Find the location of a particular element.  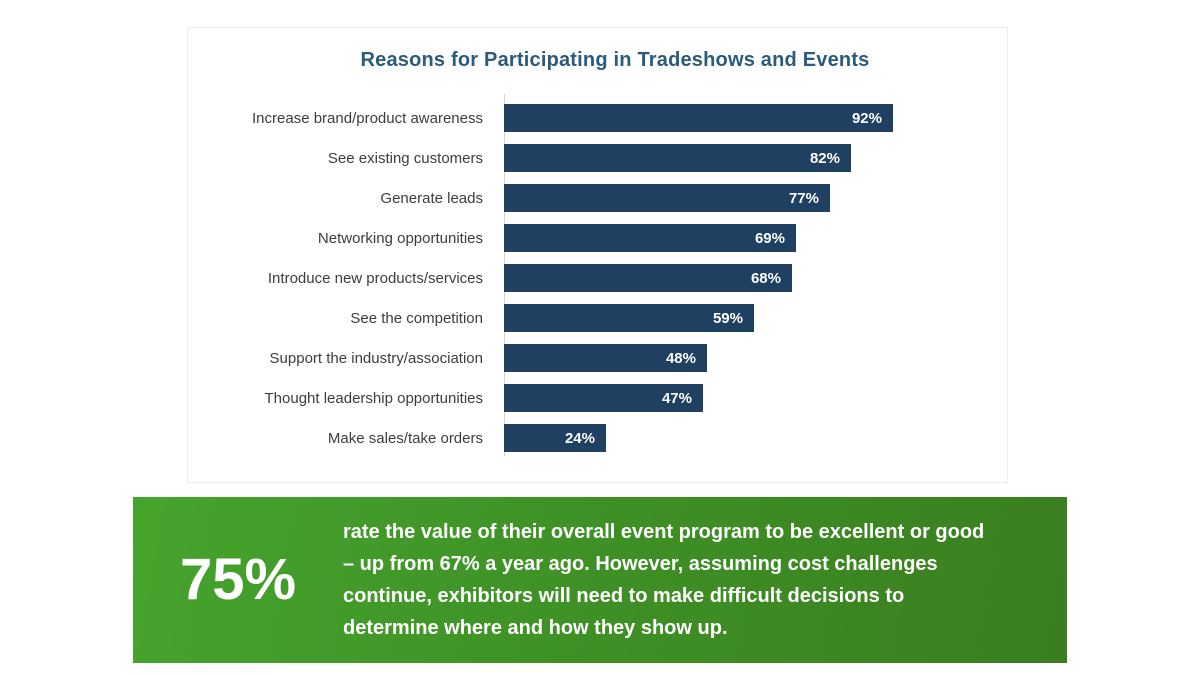

bar: 47% is located at coordinates (603, 398).